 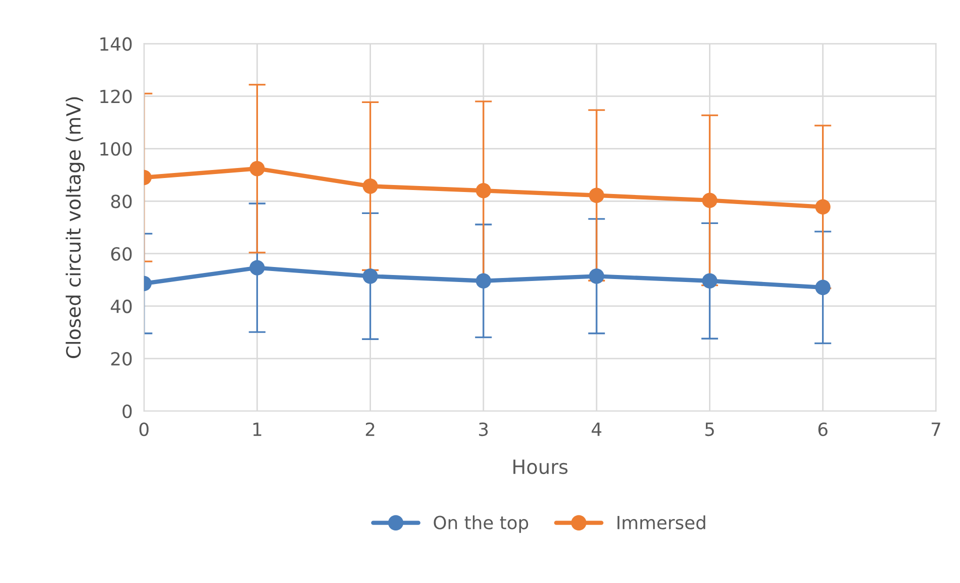 What do you see at coordinates (144, 429) in the screenshot?
I see `x-tick-label: 0` at bounding box center [144, 429].